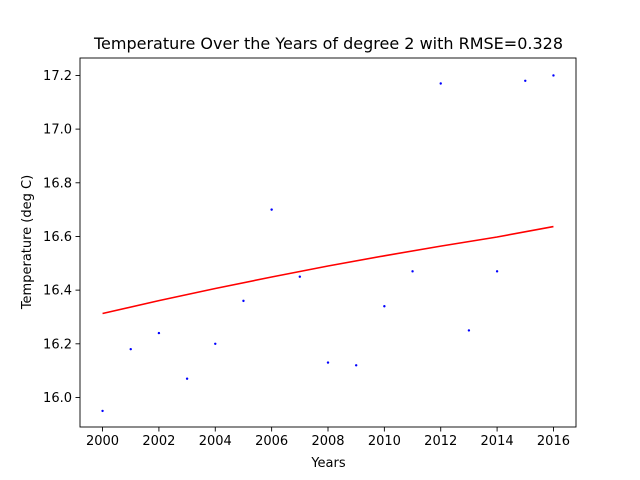 This screenshot has width=640, height=480. What do you see at coordinates (327, 441) in the screenshot?
I see `x-tick-label: 2008` at bounding box center [327, 441].